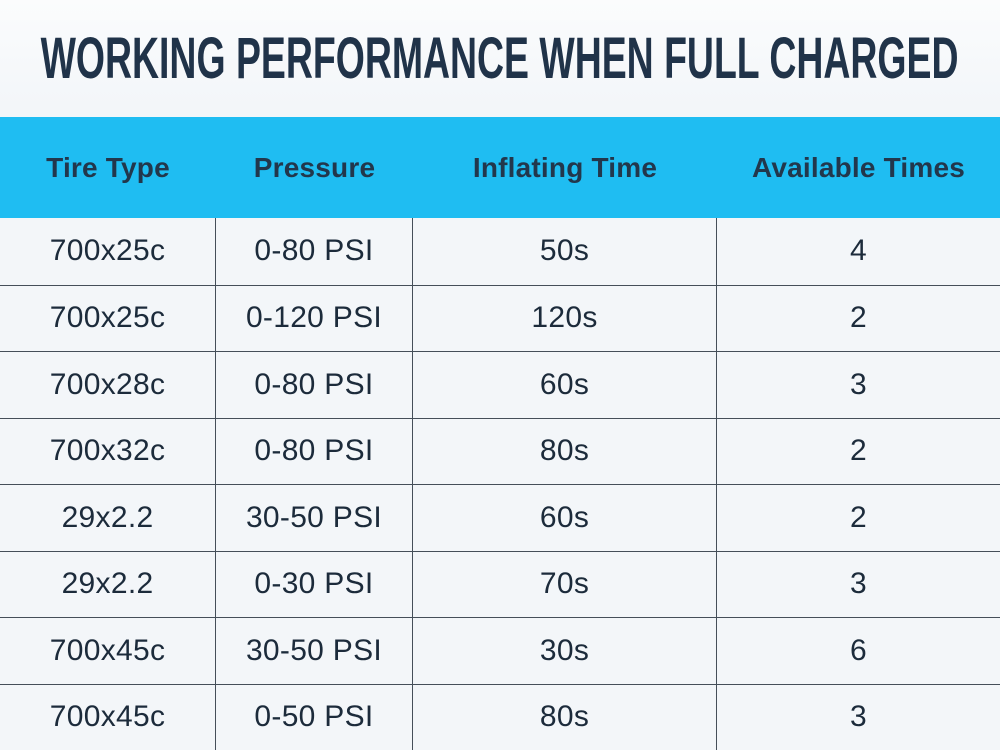 The width and height of the screenshot is (1000, 750). I want to click on cell-inflating-time: 70s, so click(565, 584).